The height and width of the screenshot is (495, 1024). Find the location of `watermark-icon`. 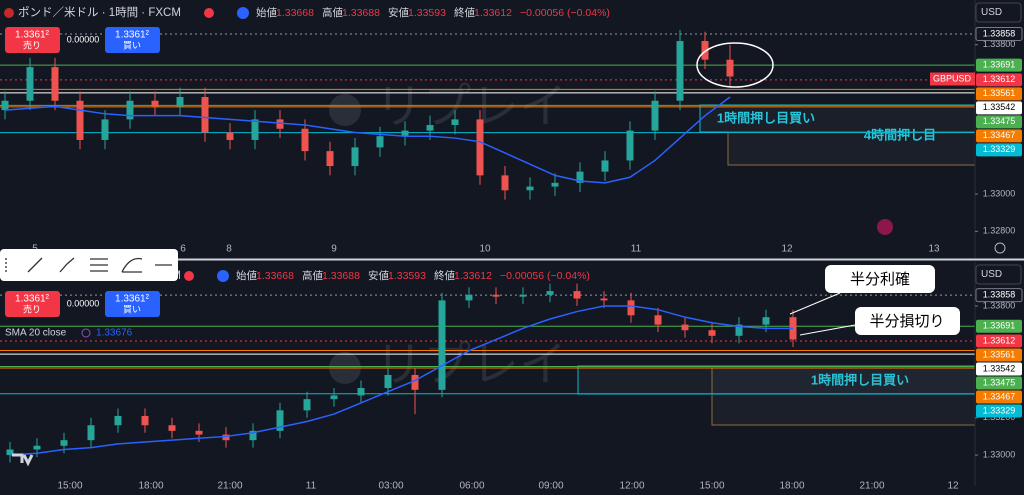

watermark-icon is located at coordinates (345, 110).